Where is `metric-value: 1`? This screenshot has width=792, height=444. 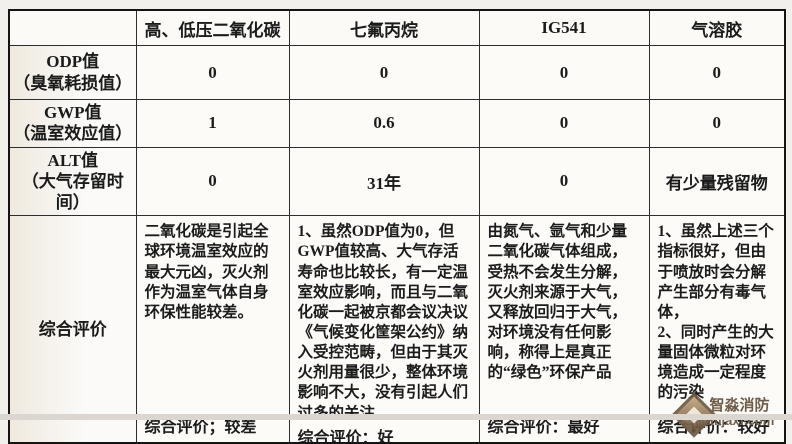
metric-value: 1 is located at coordinates (212, 123).